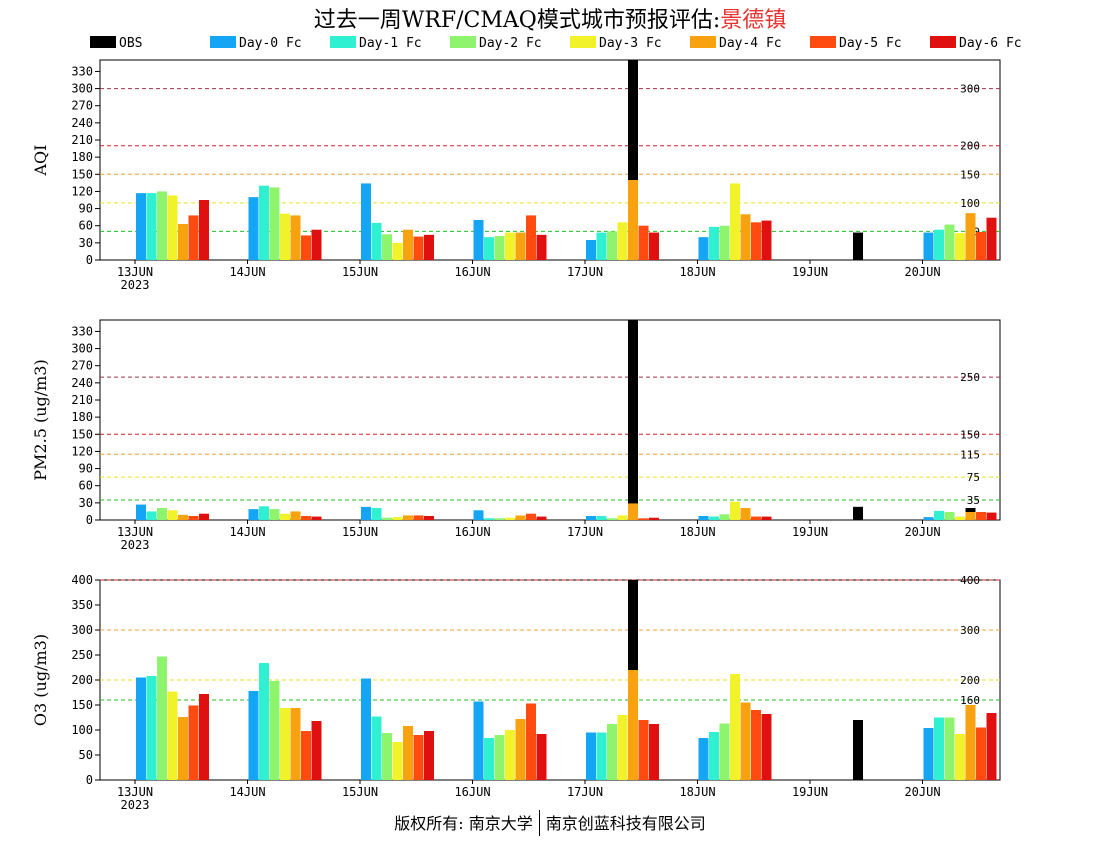  What do you see at coordinates (472, 272) in the screenshot?
I see `x-tick-label: 16JUN` at bounding box center [472, 272].